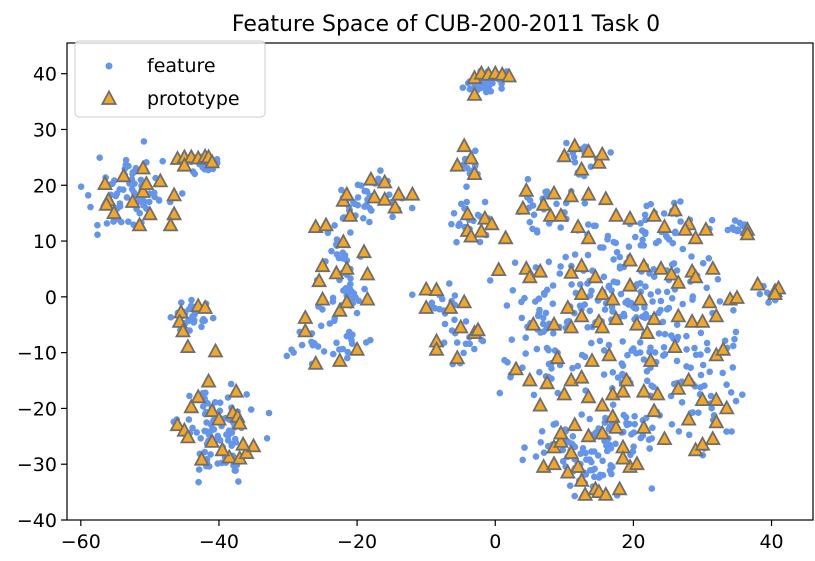  Describe the element at coordinates (181, 66) in the screenshot. I see `legend-feature-label: feature` at that location.